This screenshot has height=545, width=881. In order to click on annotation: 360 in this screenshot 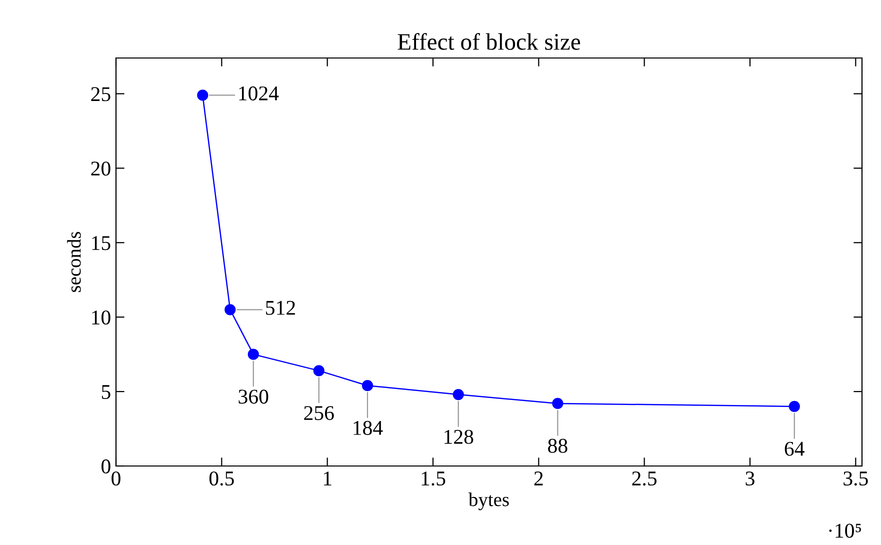, I will do `click(253, 397)`.